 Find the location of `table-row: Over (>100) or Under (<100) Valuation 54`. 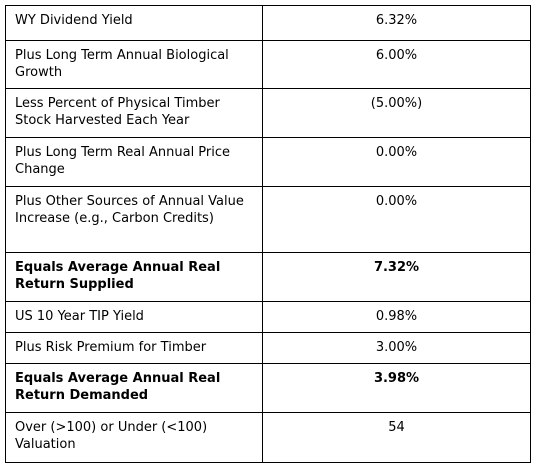

table-row: Over (>100) or Under (<100) Valuation 54 is located at coordinates (268, 437).